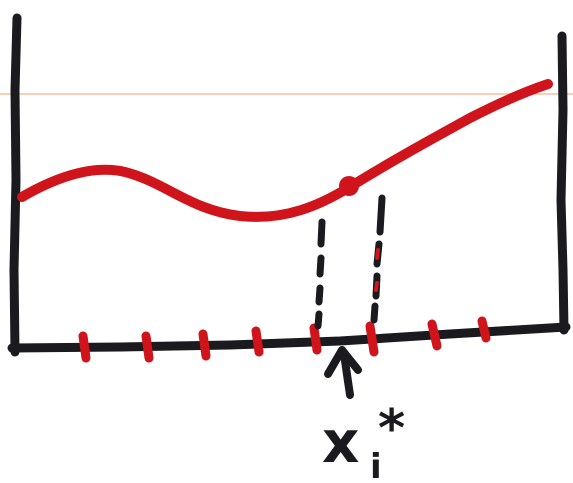 This screenshot has height=483, width=573. What do you see at coordinates (340, 442) in the screenshot?
I see `label-base: x` at bounding box center [340, 442].